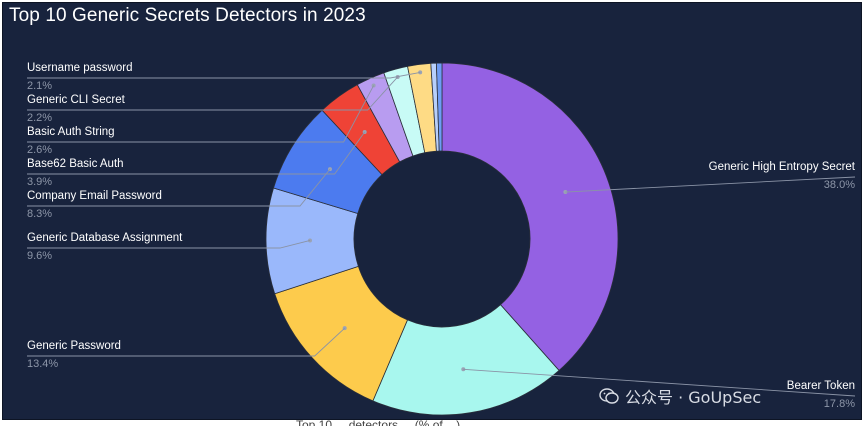 The height and width of the screenshot is (426, 864). Describe the element at coordinates (39, 182) in the screenshot. I see `label-pct-5: 3.9%` at that location.